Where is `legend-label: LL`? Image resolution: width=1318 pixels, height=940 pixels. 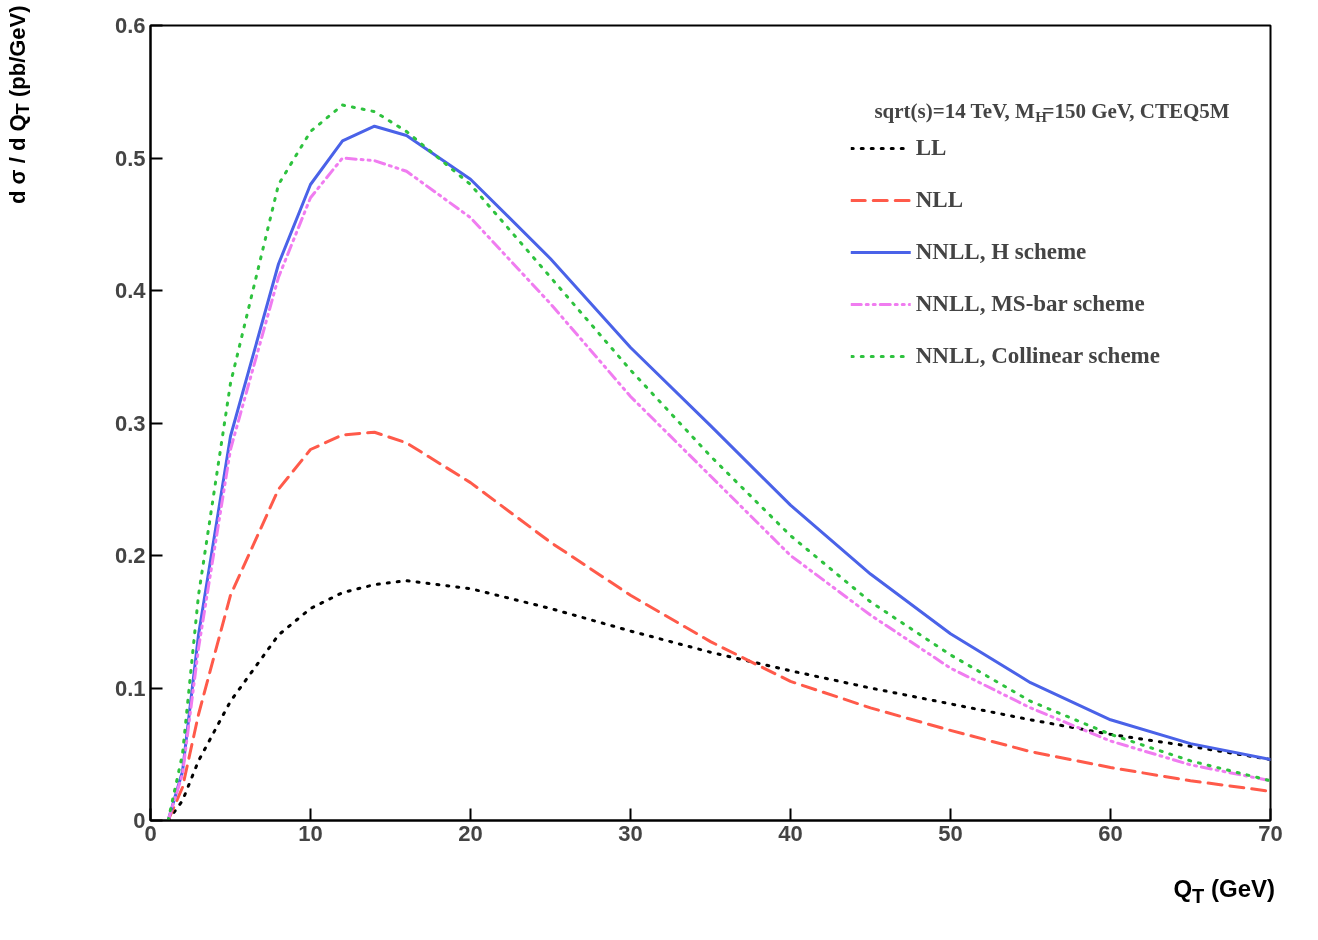 legend-label: LL is located at coordinates (931, 148).